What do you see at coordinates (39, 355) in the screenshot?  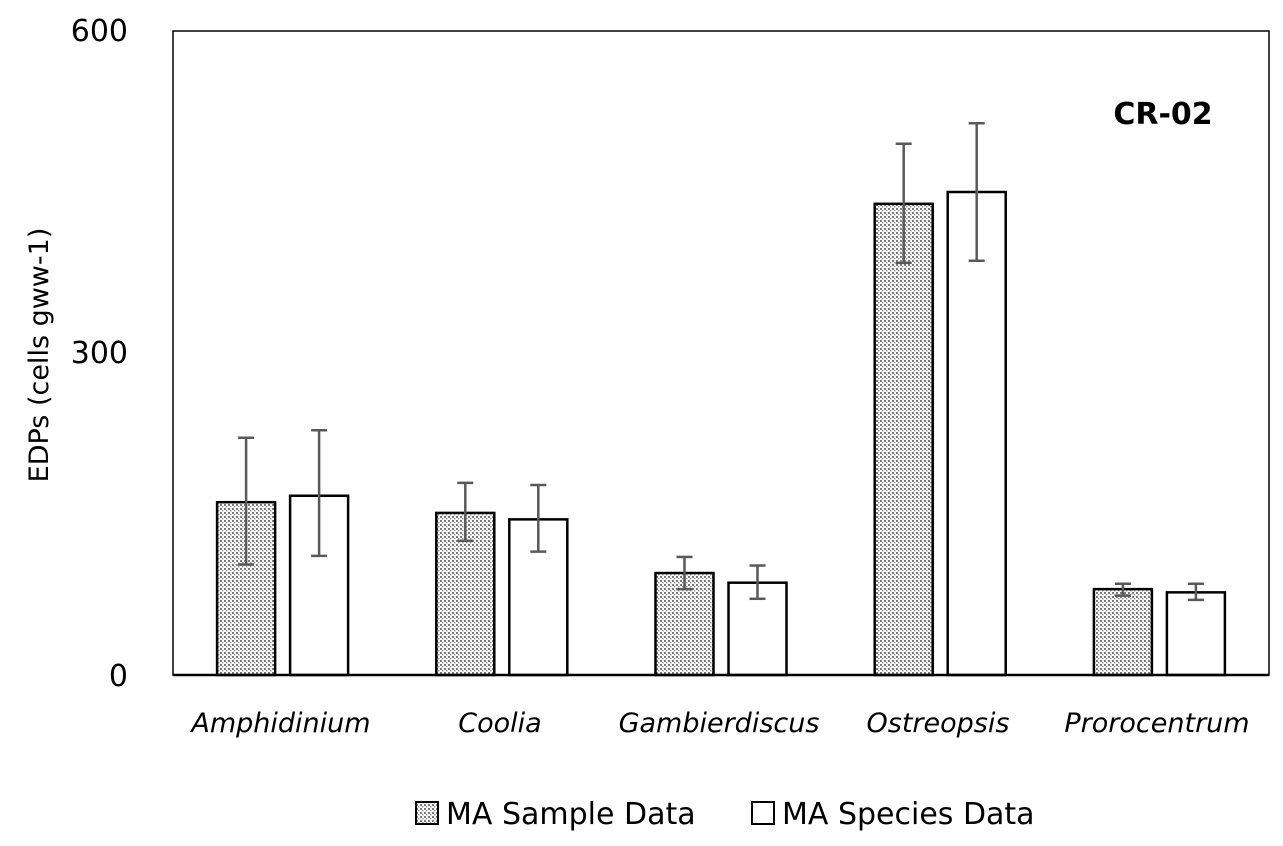 I see `y-axis-label: EDPs (cells gww-1)` at bounding box center [39, 355].